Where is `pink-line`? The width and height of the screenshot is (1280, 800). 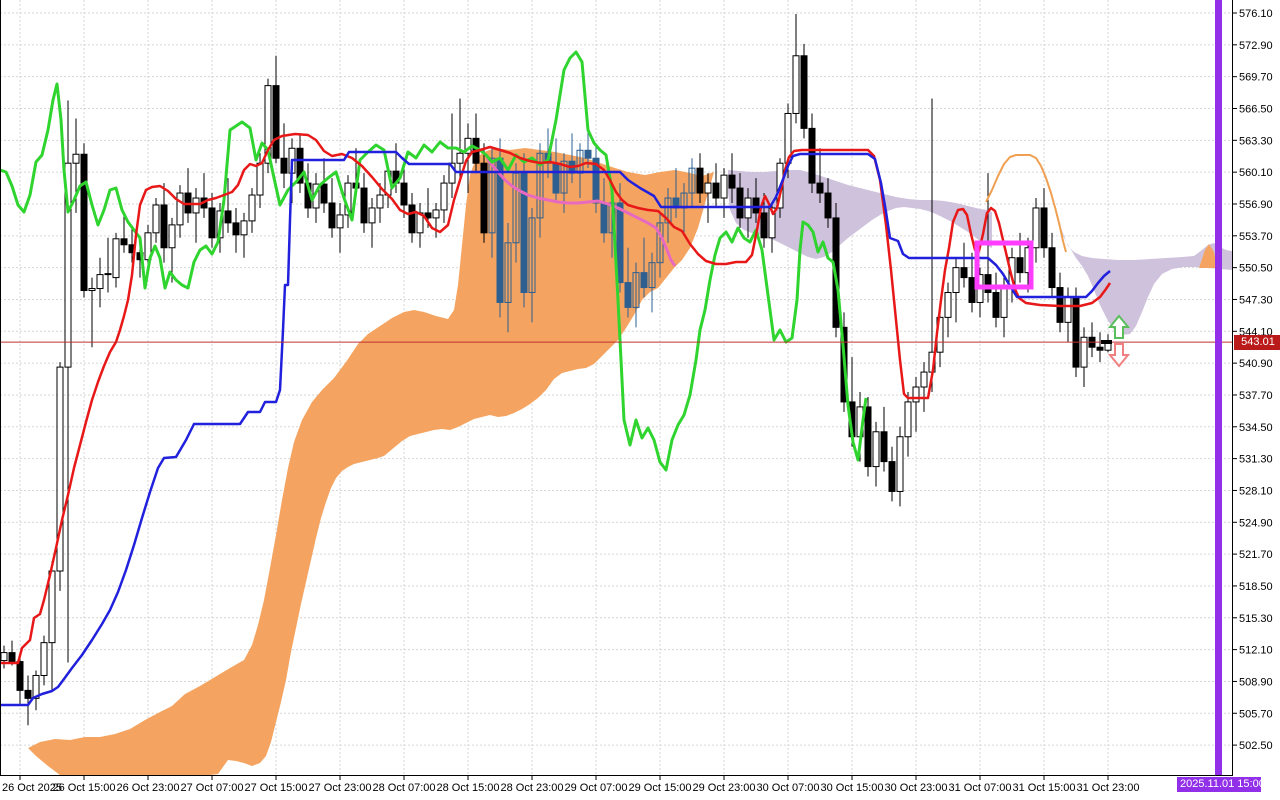 pink-line is located at coordinates (581, 212).